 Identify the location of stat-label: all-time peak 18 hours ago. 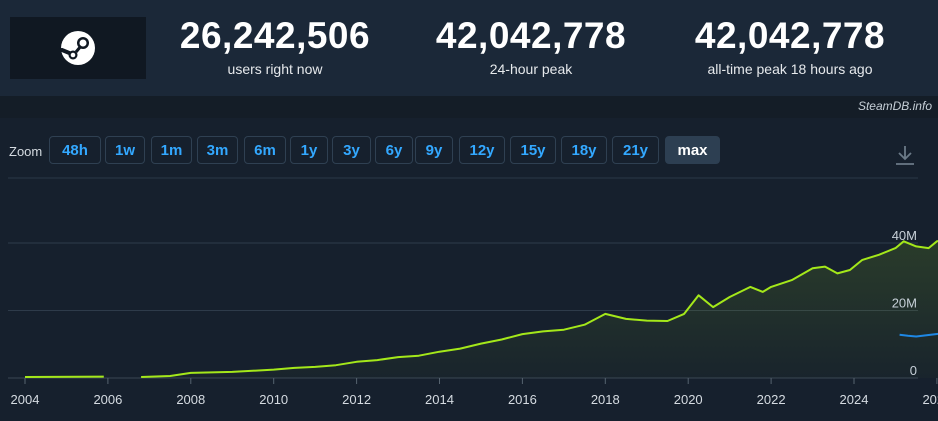
(790, 69).